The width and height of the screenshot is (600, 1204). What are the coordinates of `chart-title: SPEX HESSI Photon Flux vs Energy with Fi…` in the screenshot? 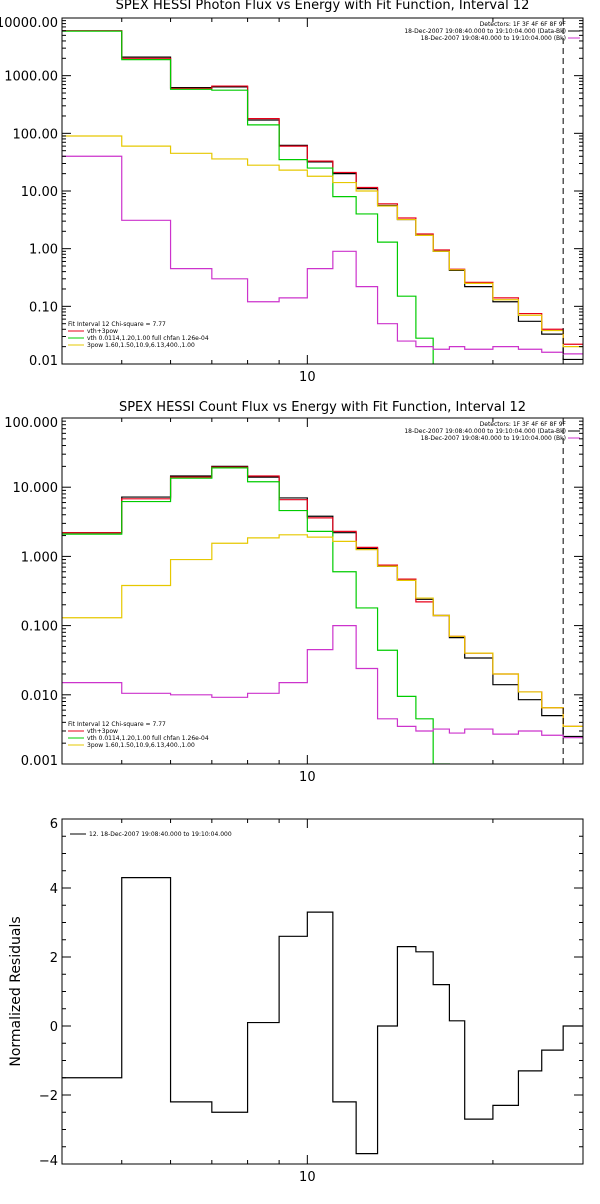 It's located at (323, 6).